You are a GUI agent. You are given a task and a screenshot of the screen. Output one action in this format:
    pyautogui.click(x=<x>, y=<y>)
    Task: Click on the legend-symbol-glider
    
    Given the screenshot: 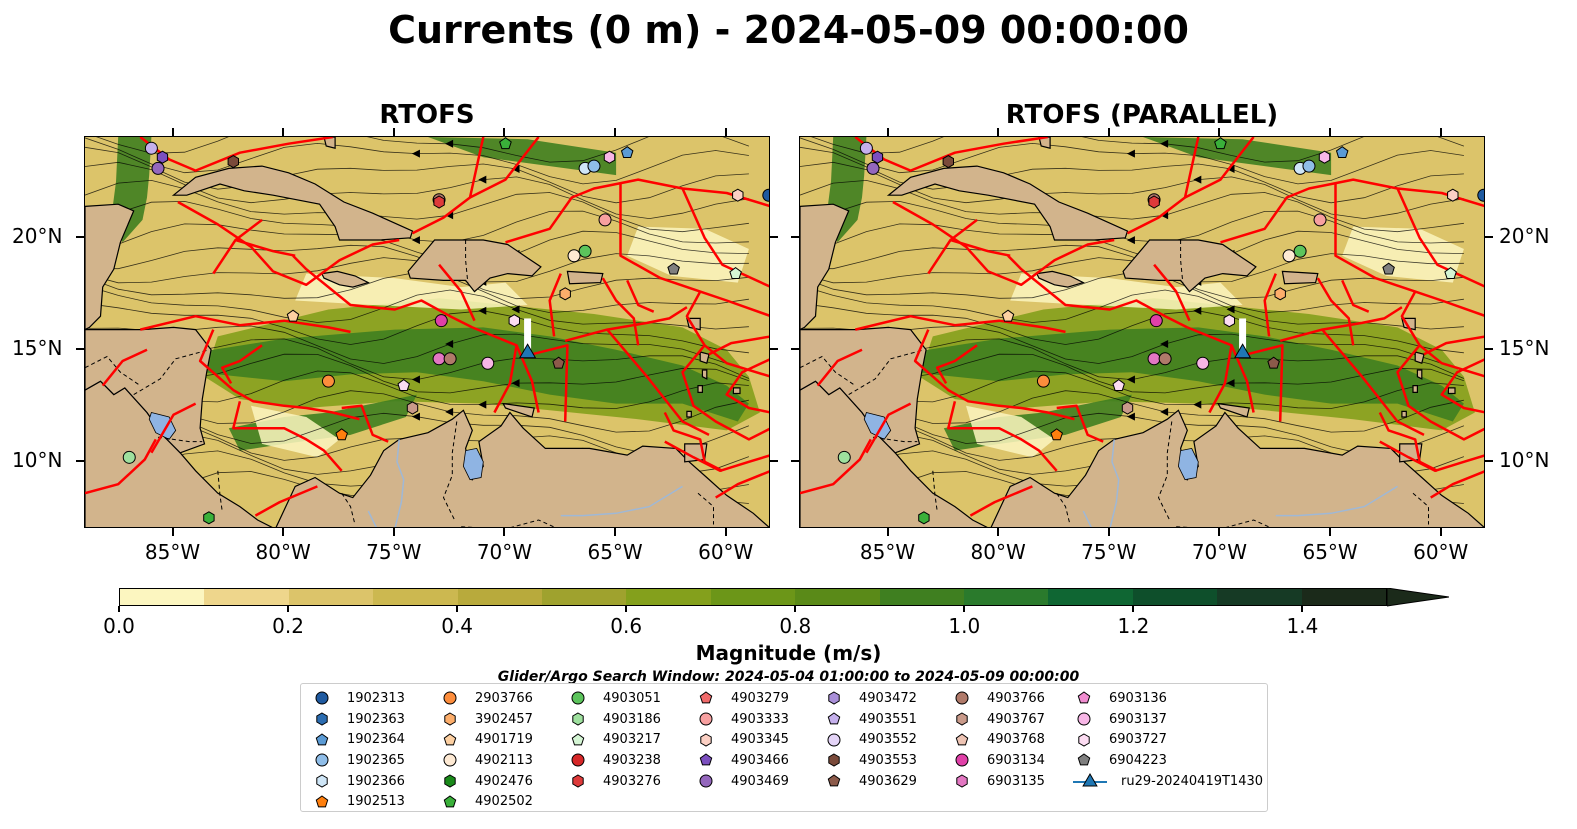 What is the action you would take?
    pyautogui.click(x=1090, y=780)
    